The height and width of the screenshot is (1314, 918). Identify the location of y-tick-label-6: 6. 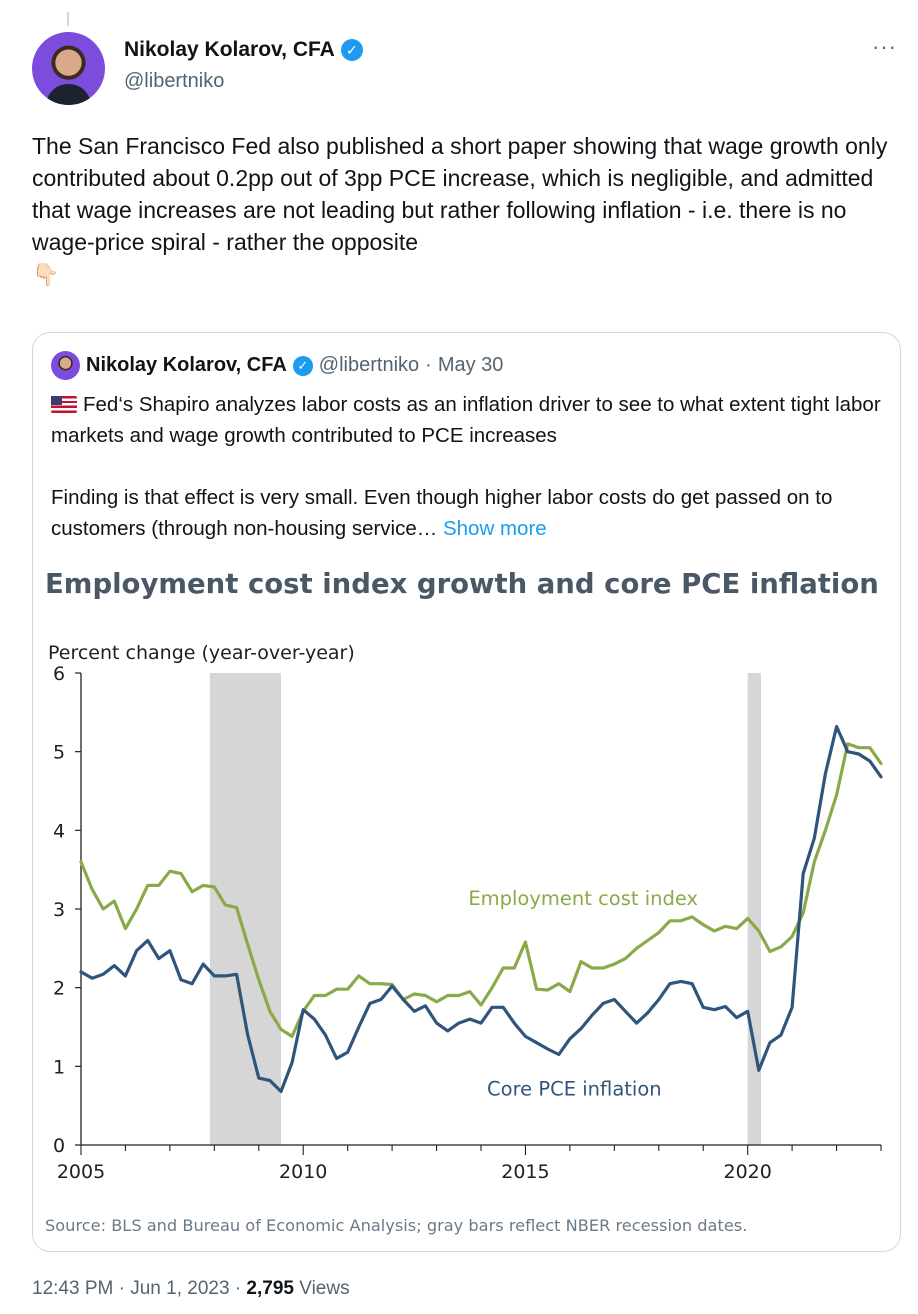
(59, 674).